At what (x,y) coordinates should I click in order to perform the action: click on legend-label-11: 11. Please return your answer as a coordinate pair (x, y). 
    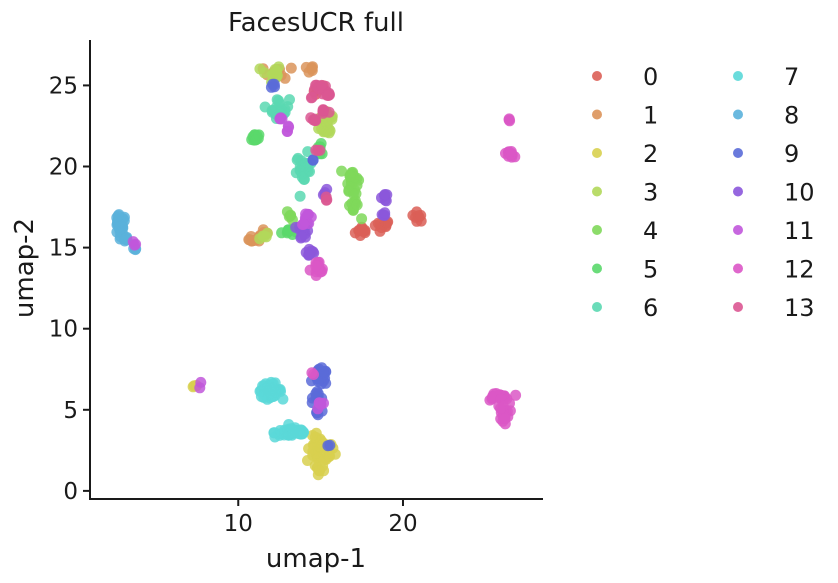
    Looking at the image, I should click on (799, 231).